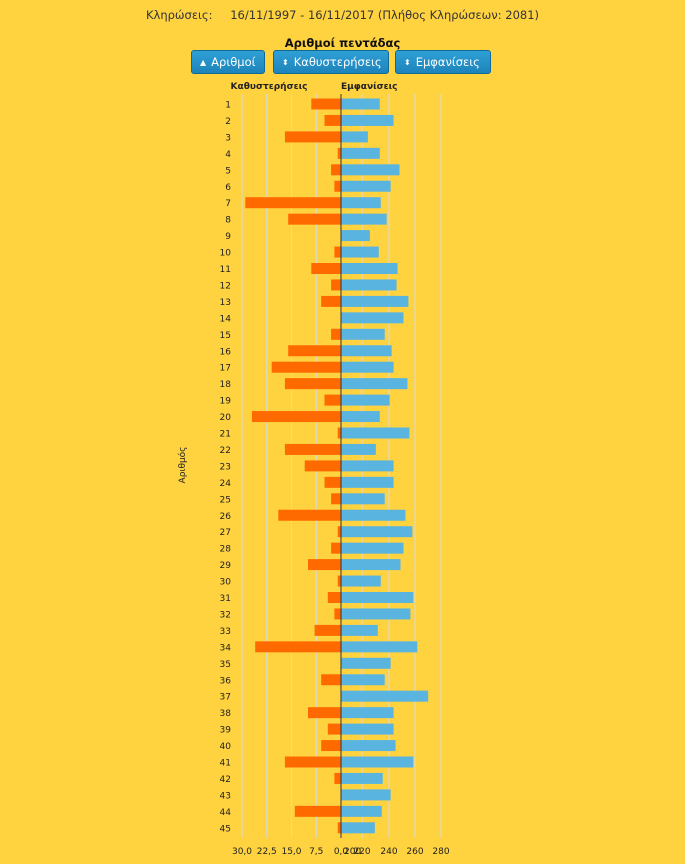 The height and width of the screenshot is (864, 685). I want to click on category-label: 40, so click(226, 747).